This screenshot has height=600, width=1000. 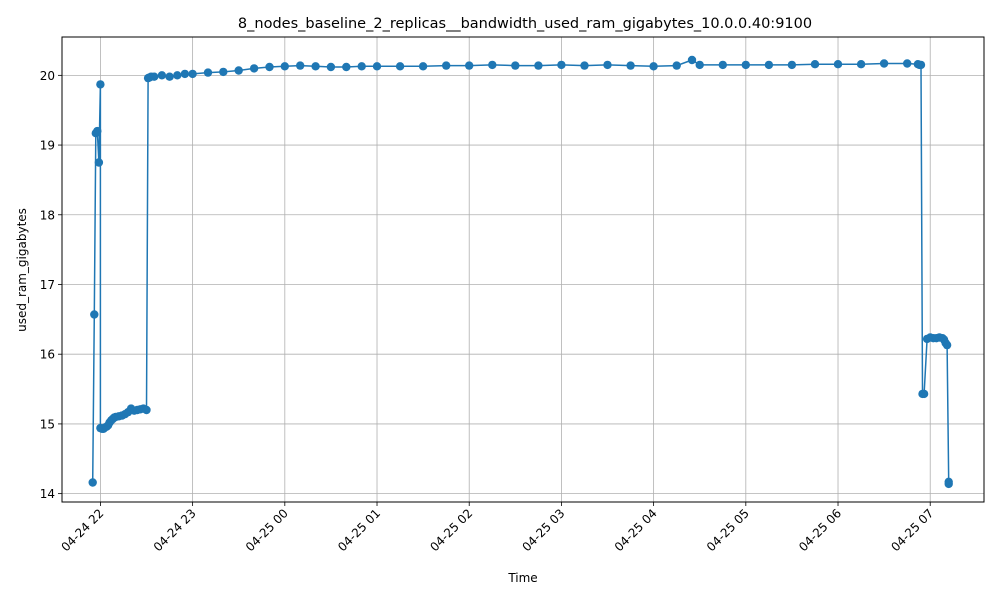 I want to click on x-axis-title: Time, so click(x=522, y=578).